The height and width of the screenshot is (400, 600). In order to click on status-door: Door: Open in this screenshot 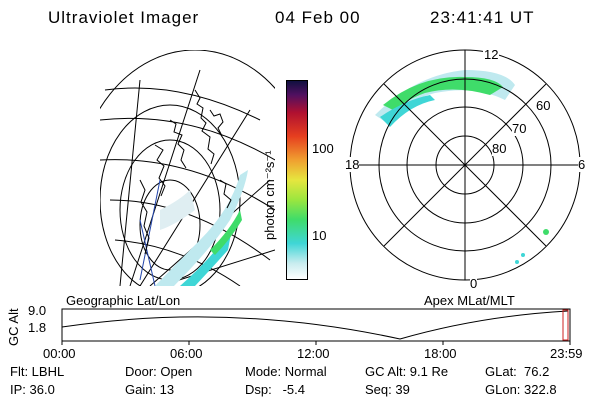, I will do `click(159, 371)`.